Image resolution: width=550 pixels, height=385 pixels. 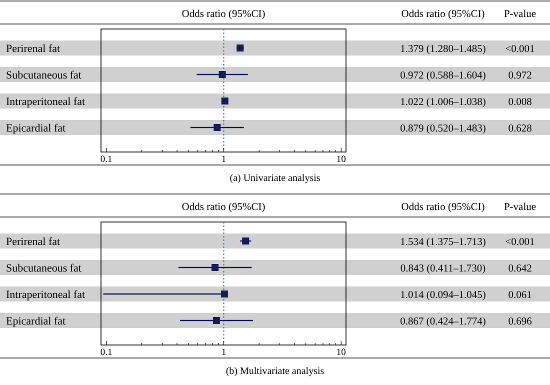 What do you see at coordinates (443, 76) in the screenshot?
I see `data-label: 0.972 (0.588–1.604)` at bounding box center [443, 76].